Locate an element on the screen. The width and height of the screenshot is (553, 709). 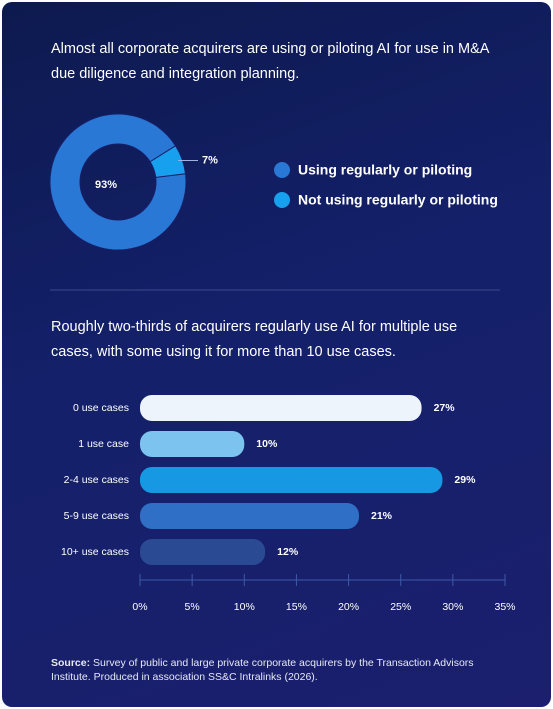
y-tick-label: 5-9 use cases is located at coordinates (96, 516).